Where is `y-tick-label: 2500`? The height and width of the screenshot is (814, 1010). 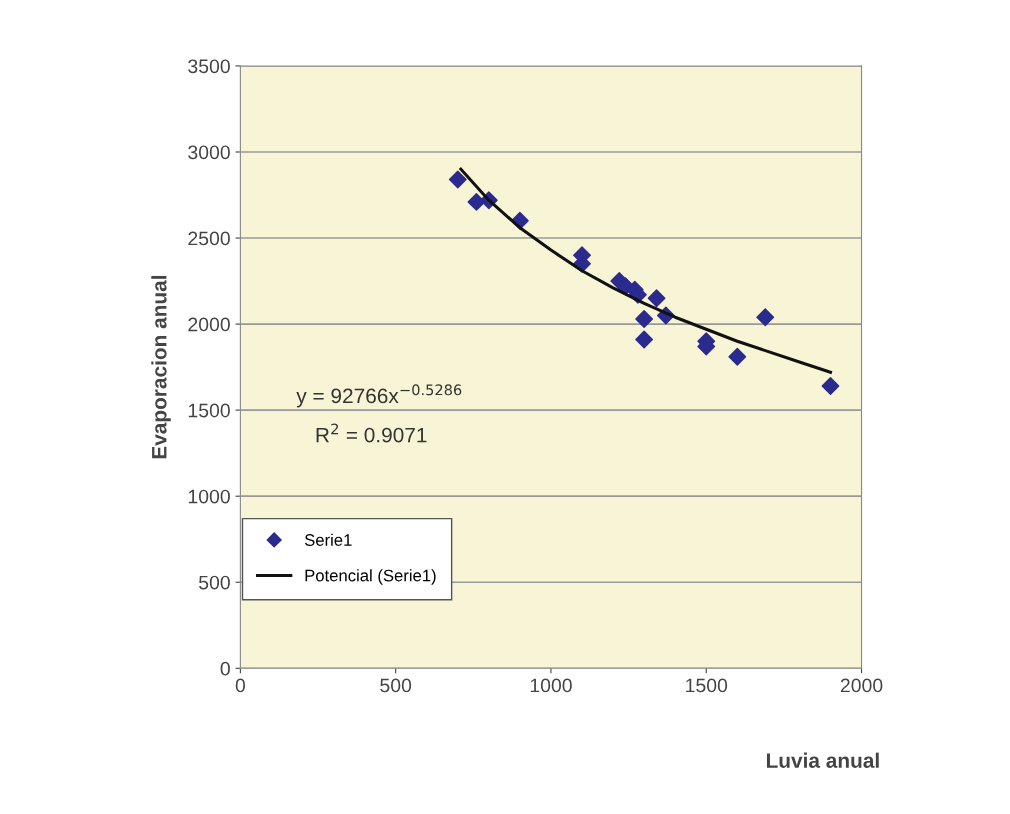 y-tick-label: 2500 is located at coordinates (209, 238).